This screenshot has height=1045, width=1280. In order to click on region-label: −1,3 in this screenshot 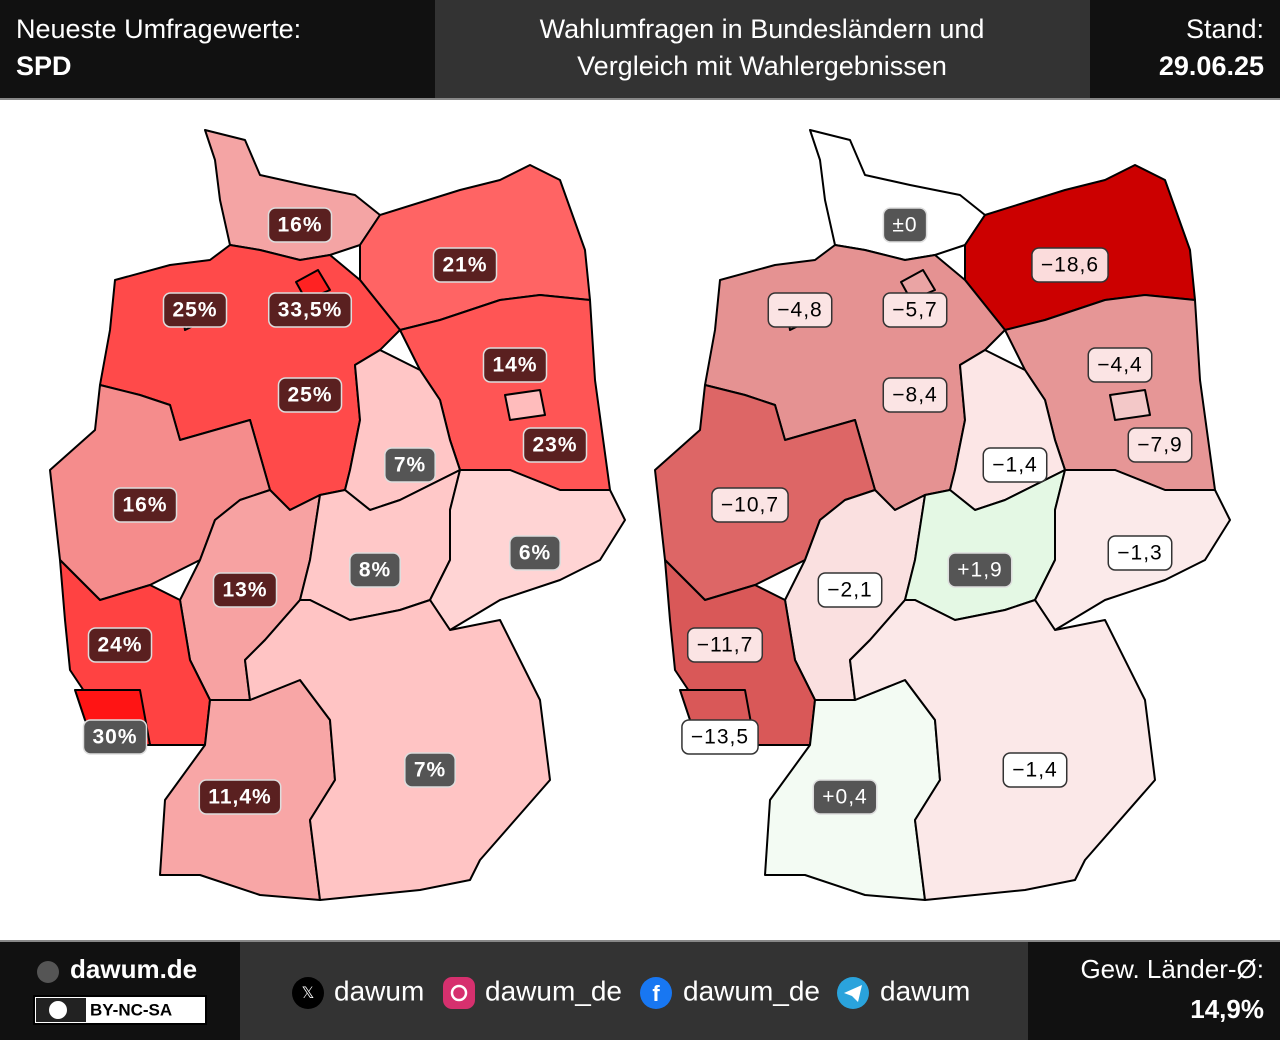, I will do `click(1139, 553)`.